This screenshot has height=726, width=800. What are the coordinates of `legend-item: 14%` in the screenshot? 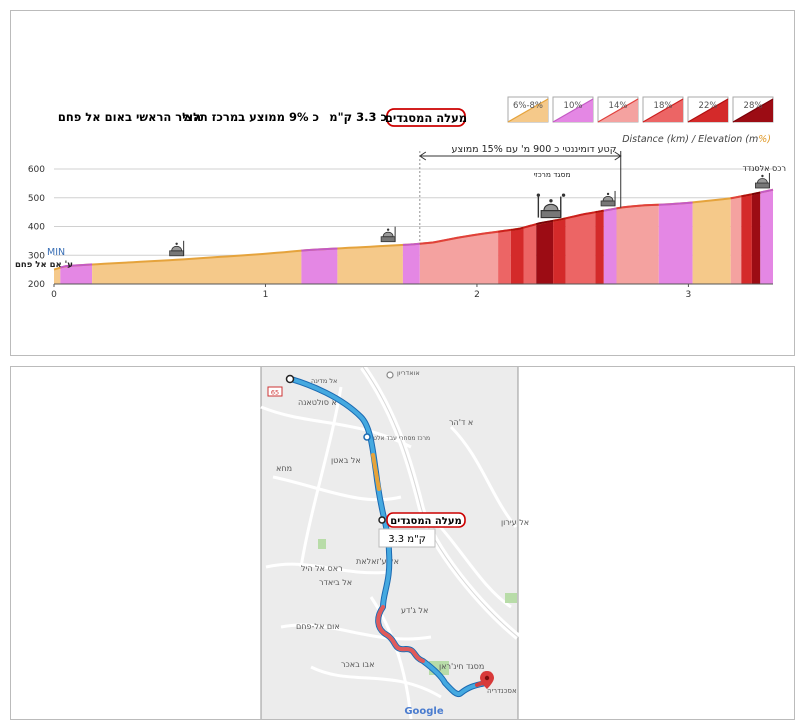 It's located at (618, 109).